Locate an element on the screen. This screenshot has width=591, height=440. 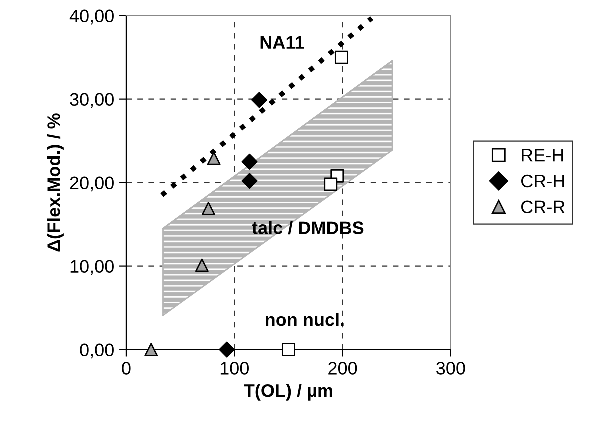
x-tick-label: 200 is located at coordinates (343, 368).